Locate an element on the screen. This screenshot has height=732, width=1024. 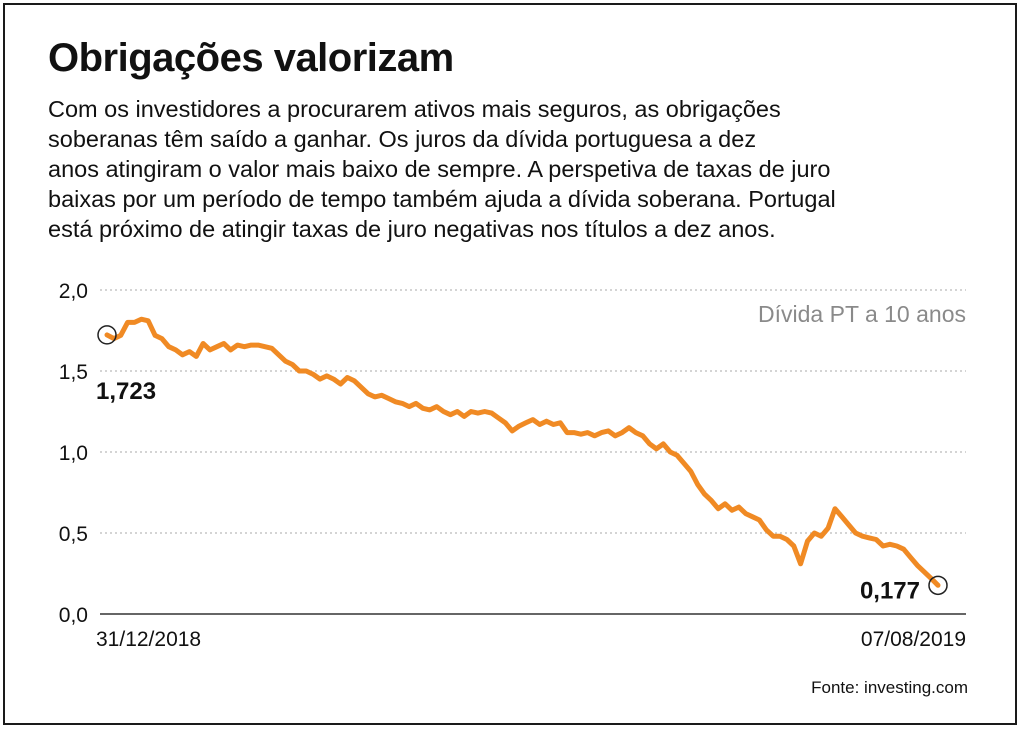
data-label: 0,177 is located at coordinates (890, 590).